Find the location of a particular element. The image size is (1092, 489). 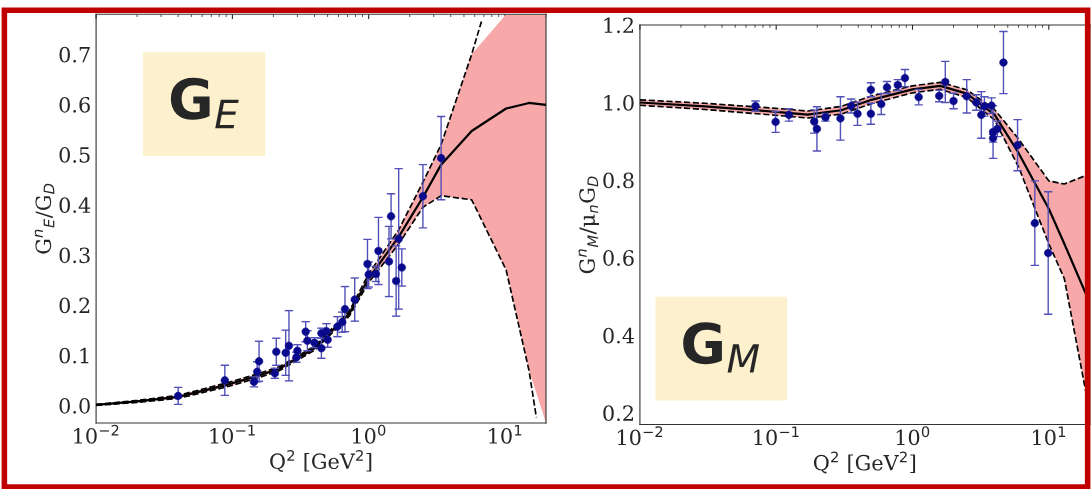

y-axis-title: G$^{n}$$_{E}$/G$_{D}$ is located at coordinates (44, 218).